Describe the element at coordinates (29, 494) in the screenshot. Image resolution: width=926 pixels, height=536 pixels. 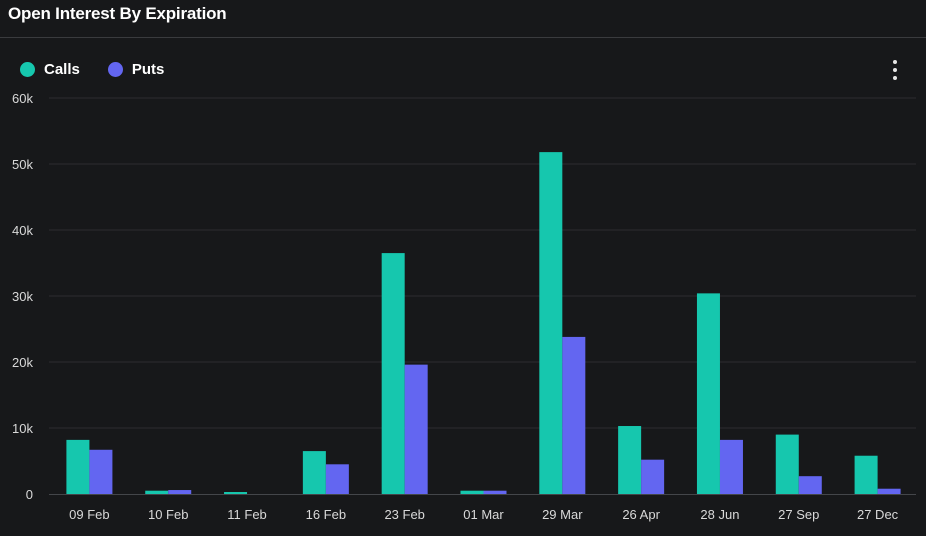
I see `y-tick-label: 0` at that location.